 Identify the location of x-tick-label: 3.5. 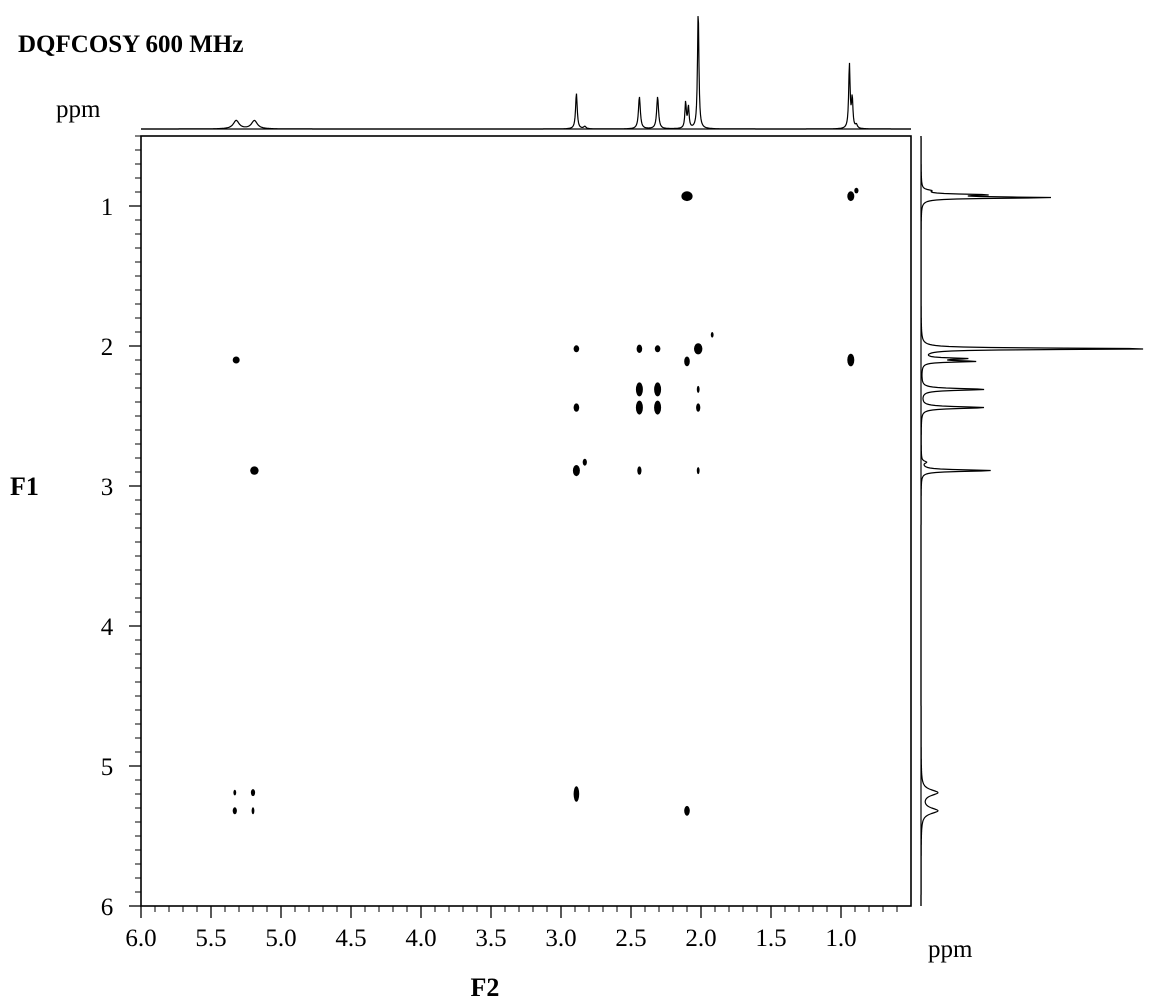
(490, 938).